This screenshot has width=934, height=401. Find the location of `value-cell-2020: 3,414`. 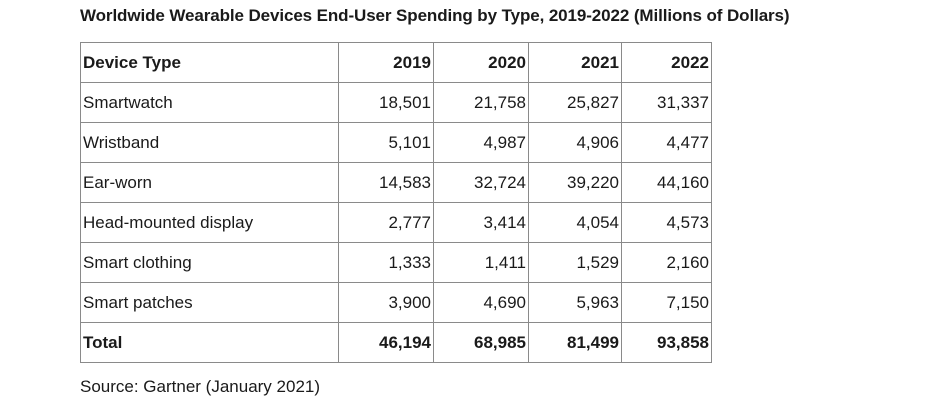

value-cell-2020: 3,414 is located at coordinates (481, 222).